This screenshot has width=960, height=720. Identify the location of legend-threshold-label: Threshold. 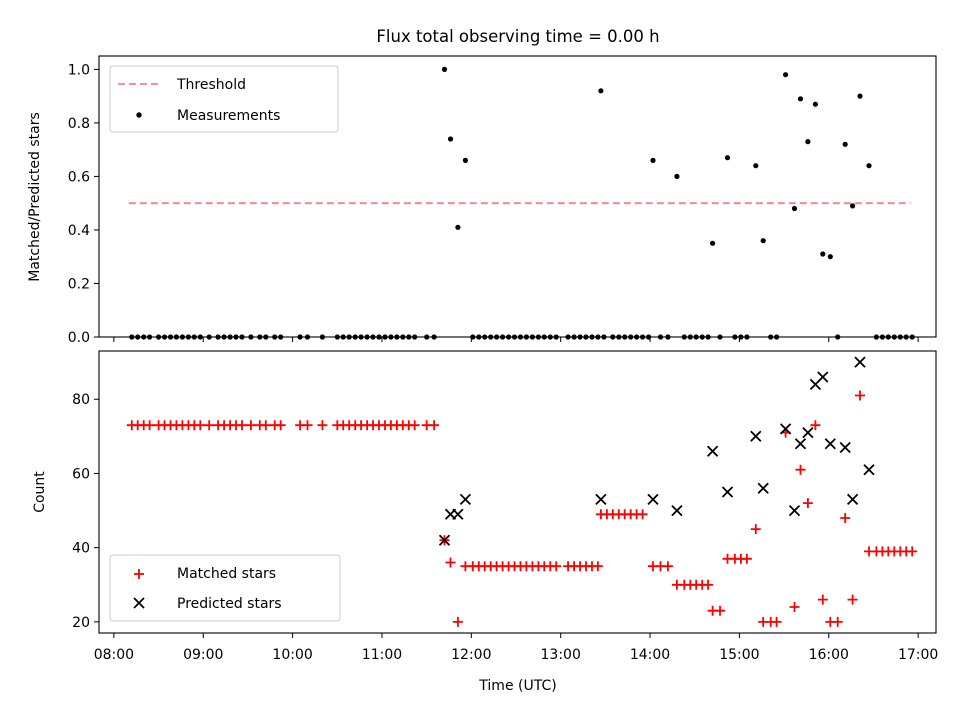
(211, 85).